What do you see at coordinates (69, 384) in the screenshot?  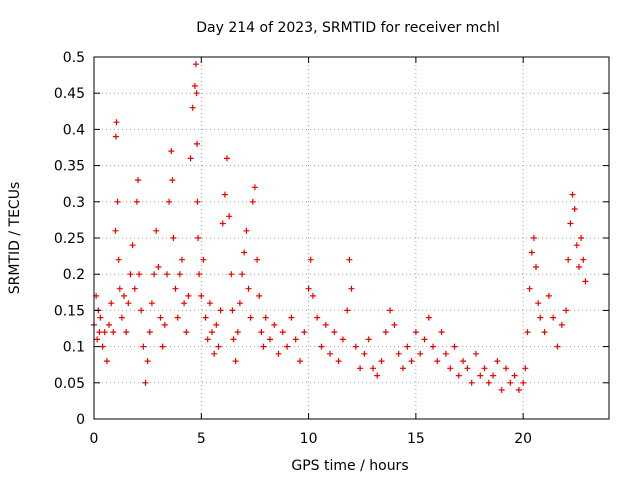 I see `y-tick-label: 0.05` at bounding box center [69, 384].